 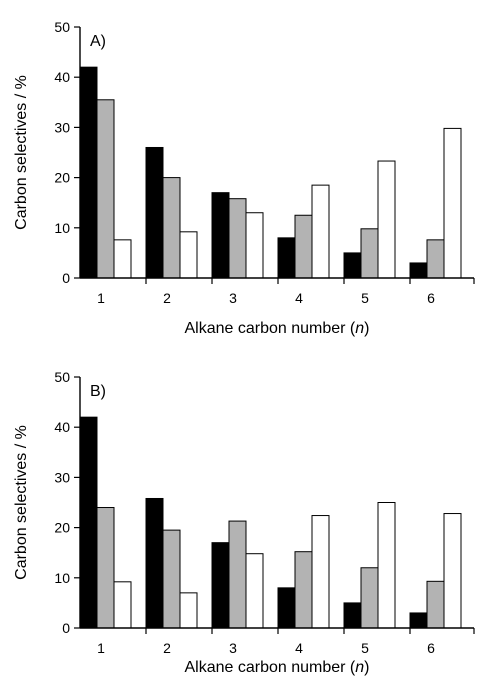 I want to click on panel-label: B), so click(x=98, y=391).